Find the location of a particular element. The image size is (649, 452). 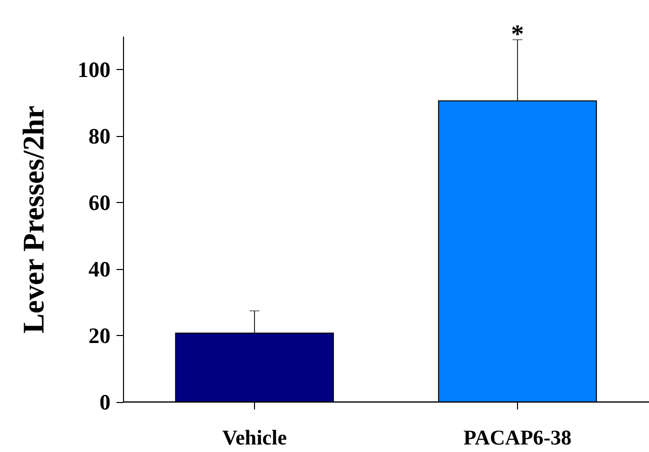

y-tick-label: 100 is located at coordinates (94, 69).